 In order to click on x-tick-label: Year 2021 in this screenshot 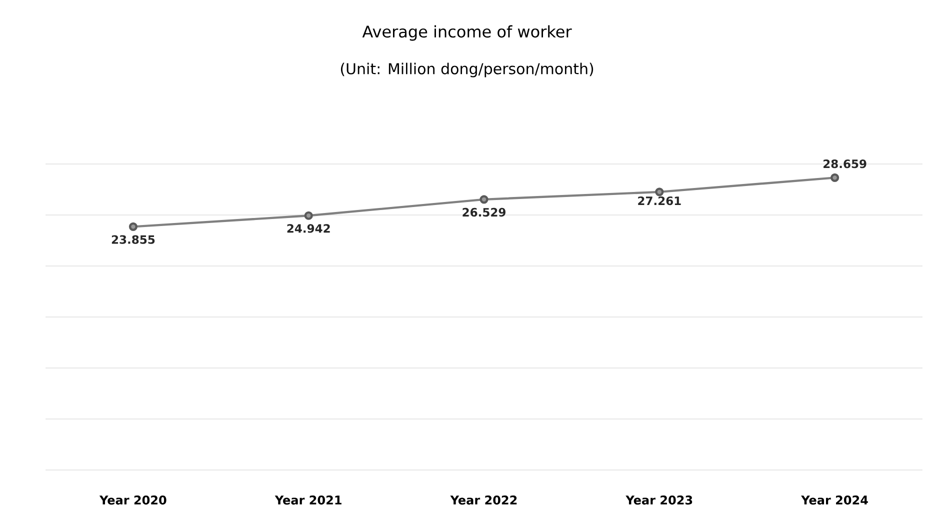, I will do `click(308, 500)`.